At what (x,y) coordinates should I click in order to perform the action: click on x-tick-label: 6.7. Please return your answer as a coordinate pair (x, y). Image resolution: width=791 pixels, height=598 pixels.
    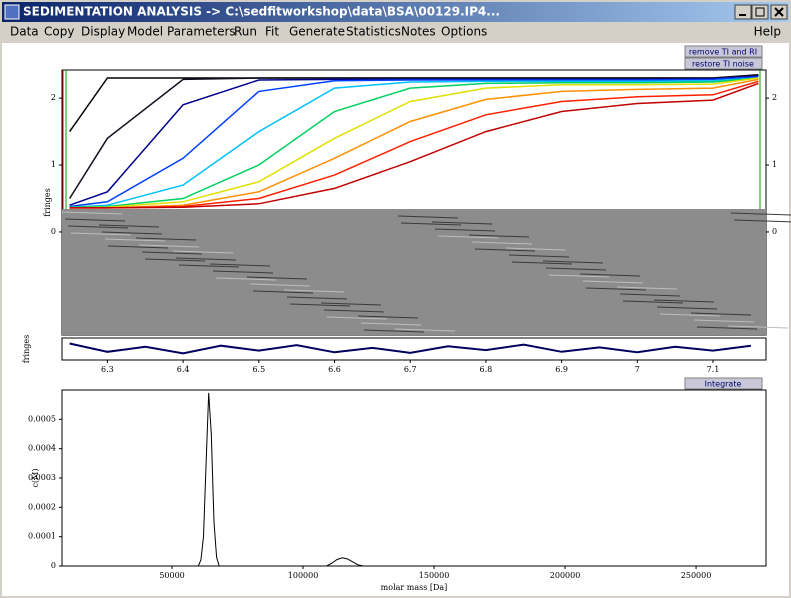
    Looking at the image, I should click on (410, 369).